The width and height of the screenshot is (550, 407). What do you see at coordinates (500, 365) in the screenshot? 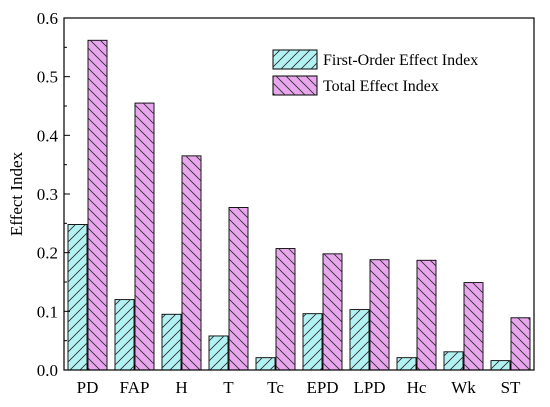
I see `bar-hatch-first-order-st` at bounding box center [500, 365].